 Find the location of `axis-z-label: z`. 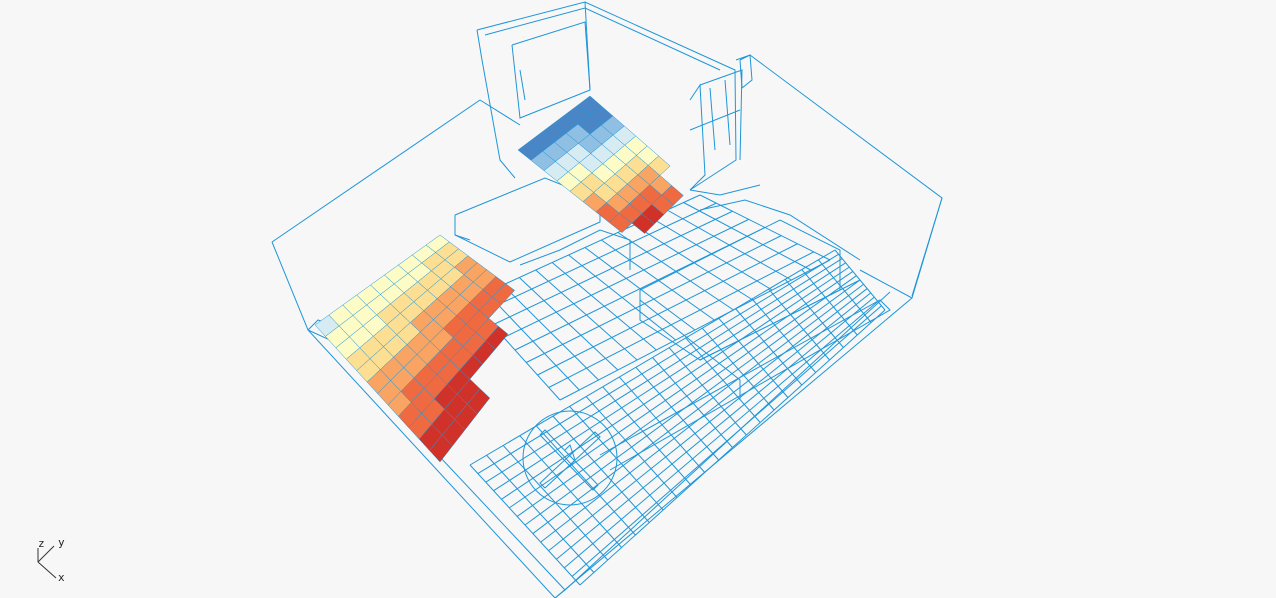

axis-z-label: z is located at coordinates (41, 543).